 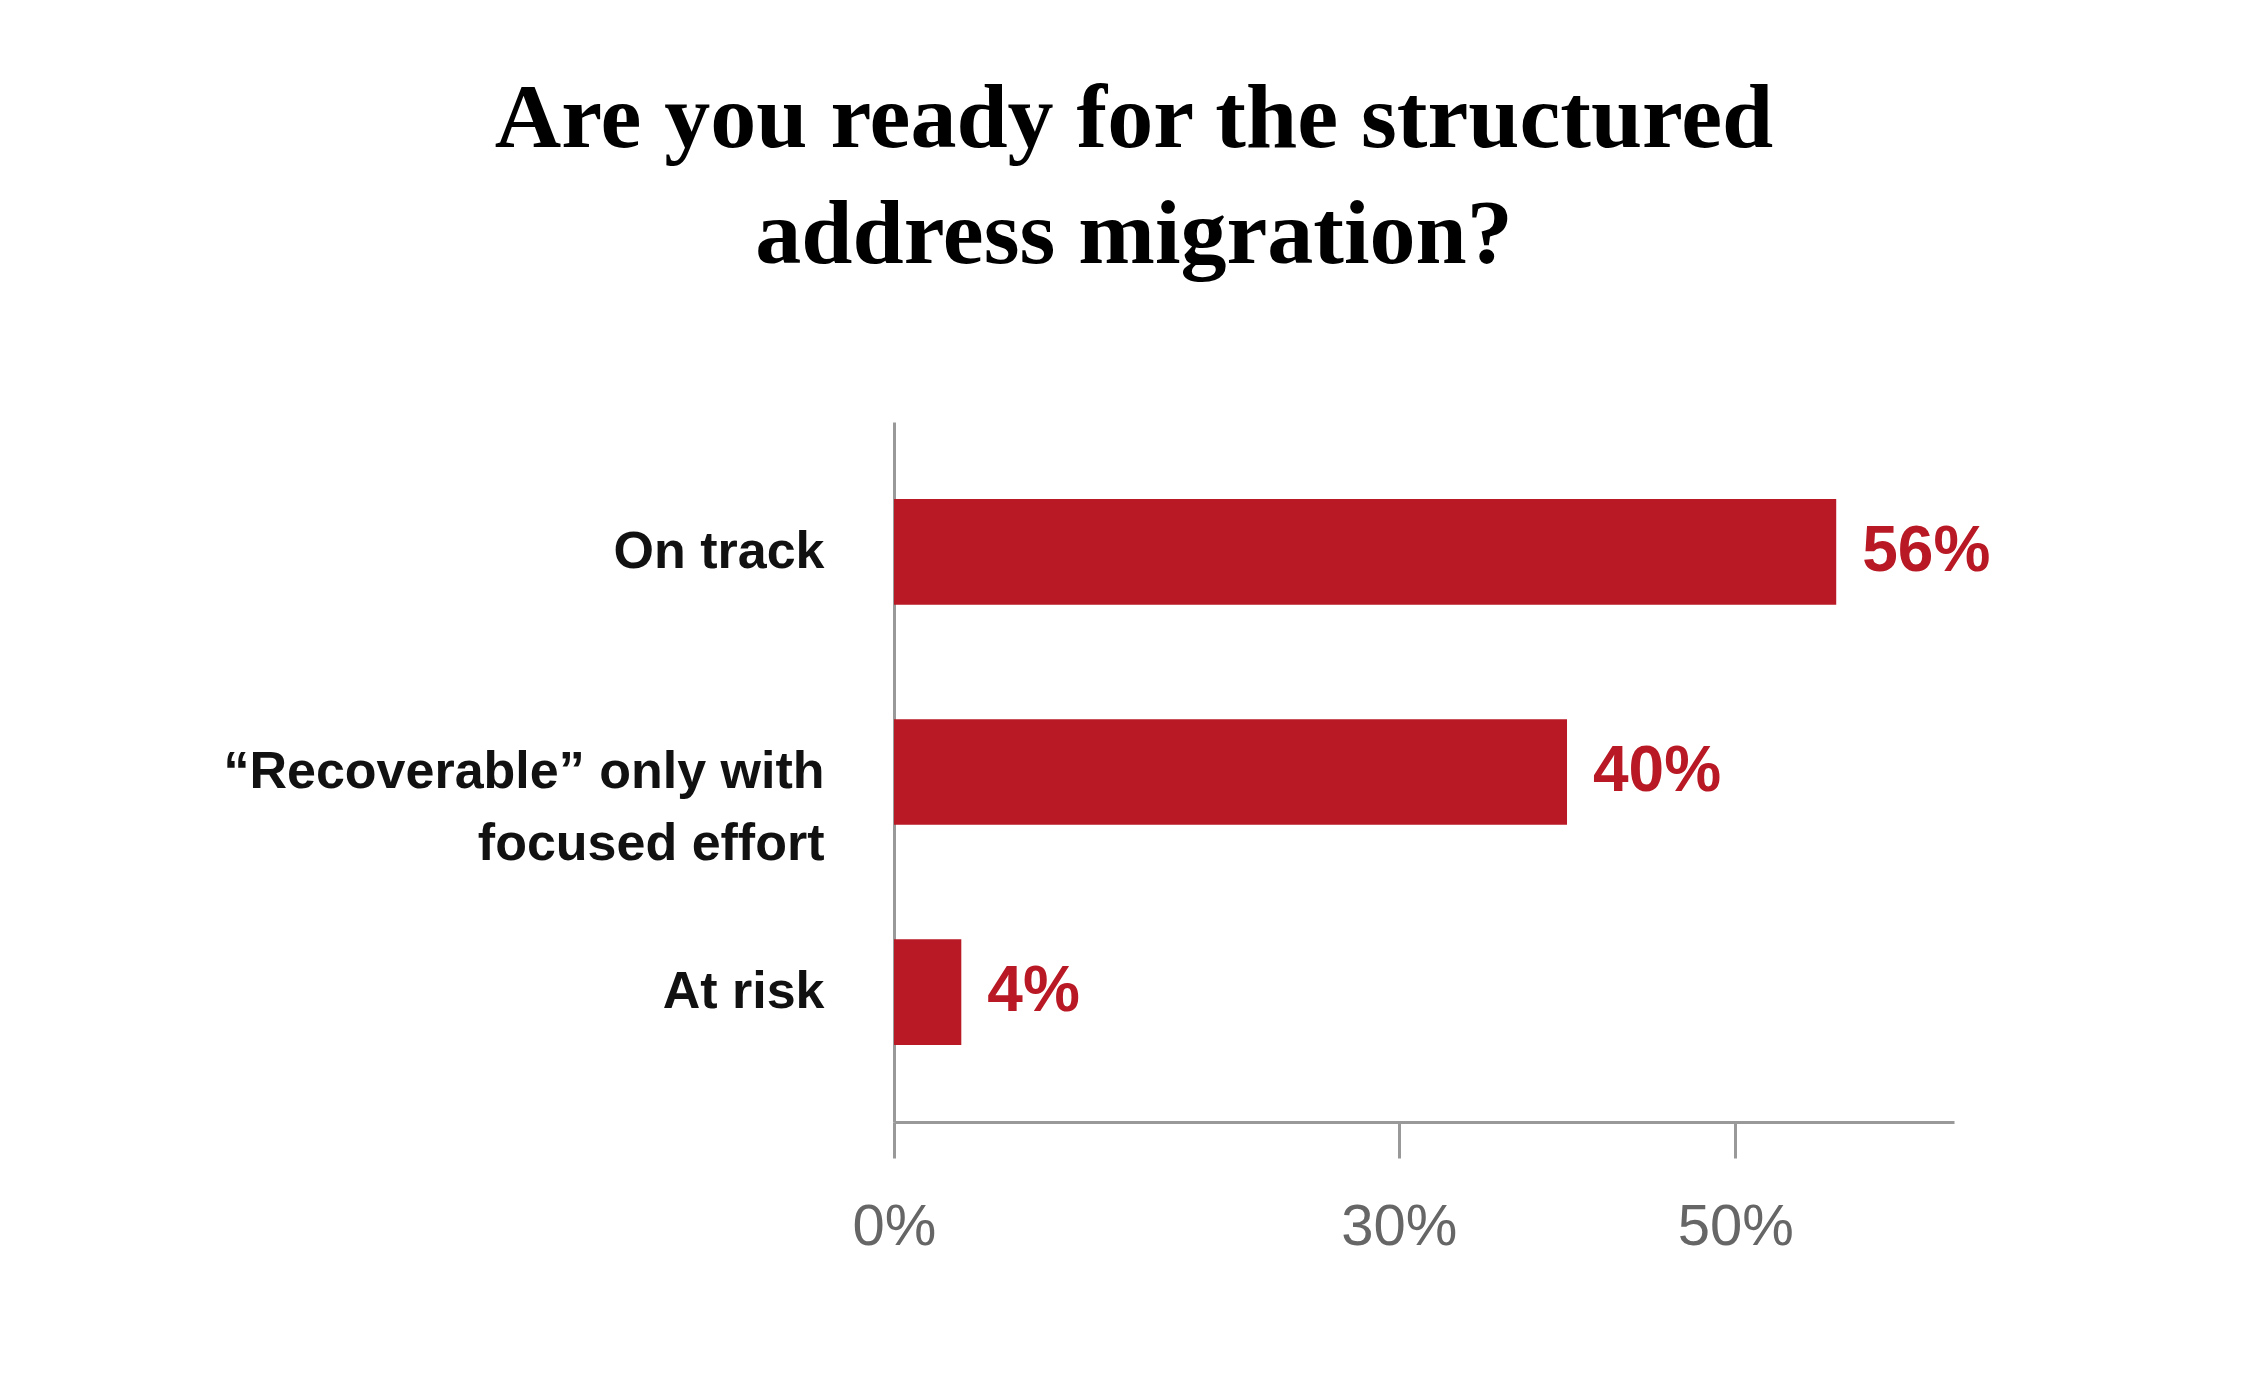 I want to click on y-tick-label: At risk, so click(x=743, y=990).